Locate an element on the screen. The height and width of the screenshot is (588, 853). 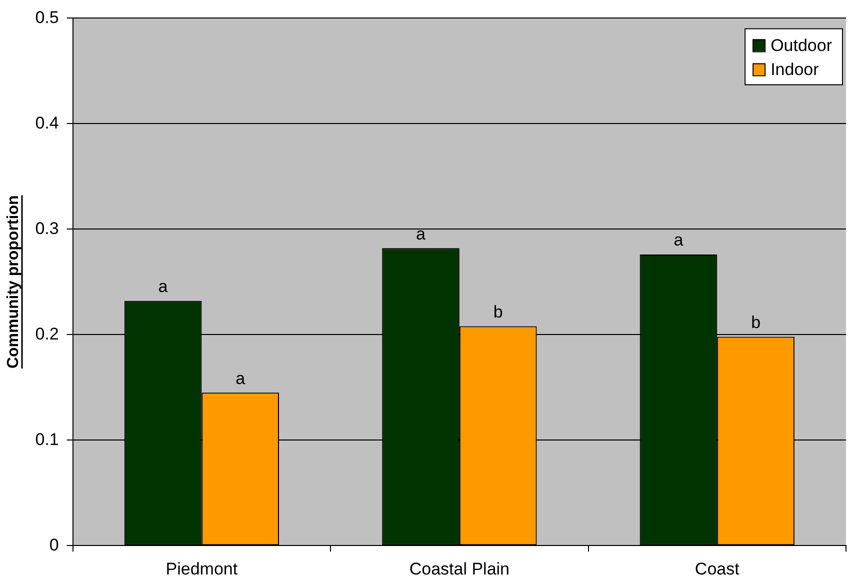
x-tick-label: Coastal Plain is located at coordinates (459, 568).